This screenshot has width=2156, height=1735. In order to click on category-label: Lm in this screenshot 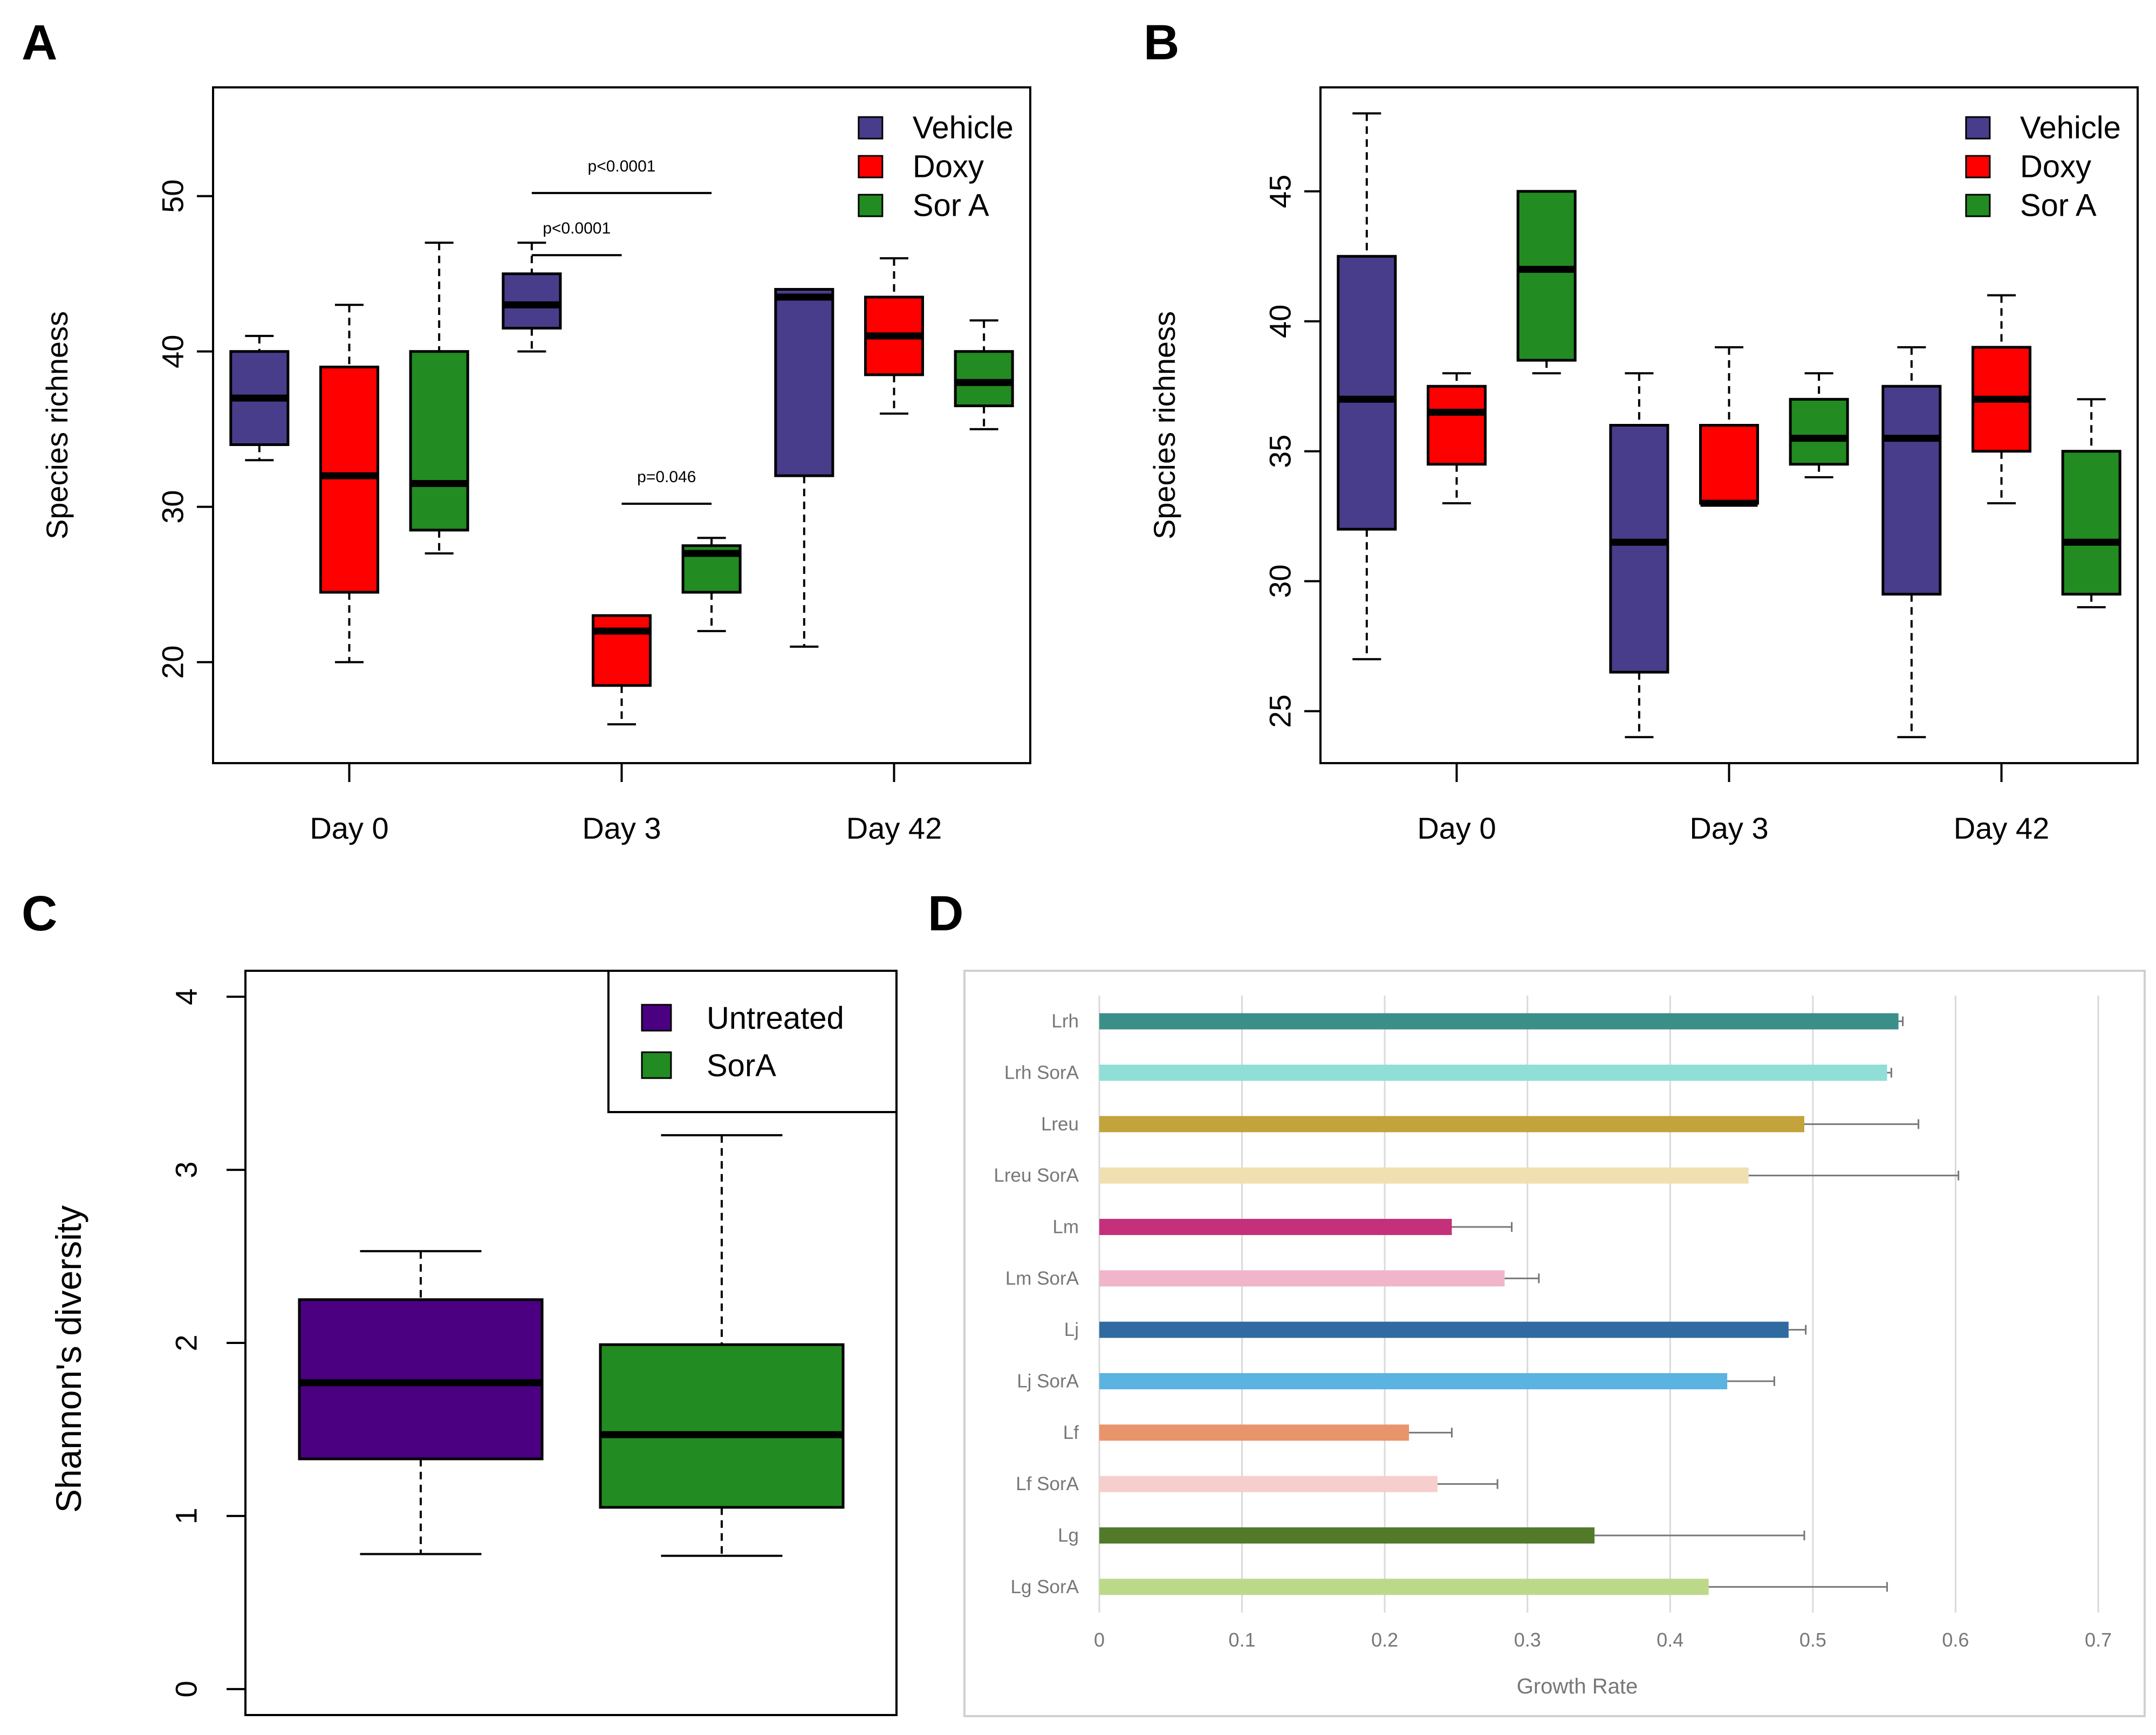, I will do `click(1066, 1227)`.